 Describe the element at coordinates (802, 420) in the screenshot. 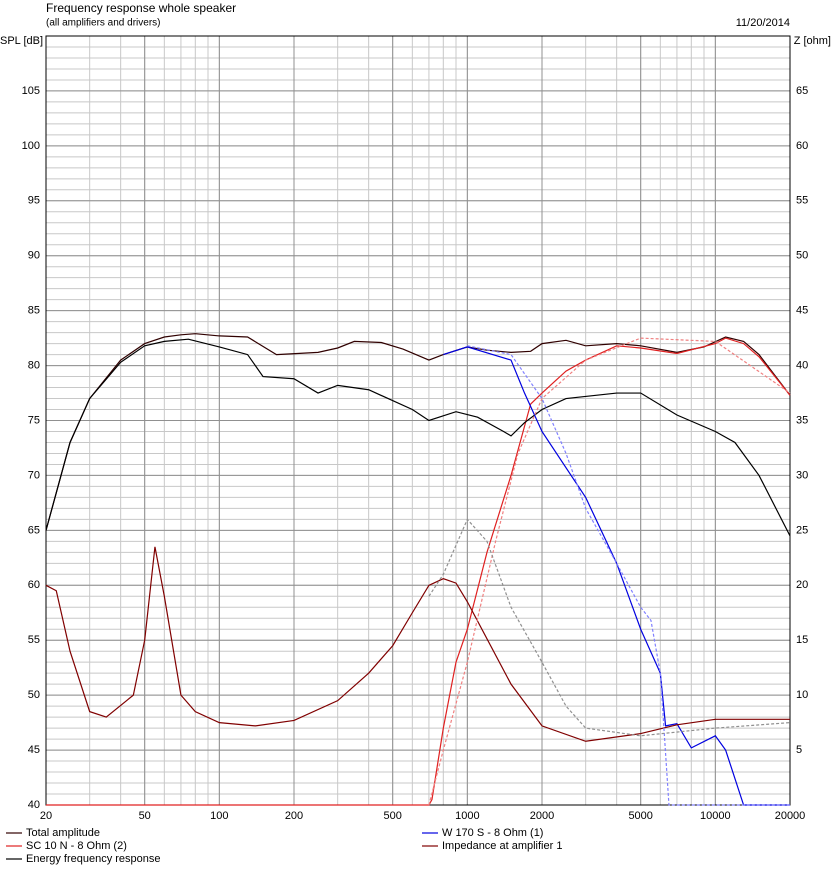

I see `y2-tick-label: 35` at that location.